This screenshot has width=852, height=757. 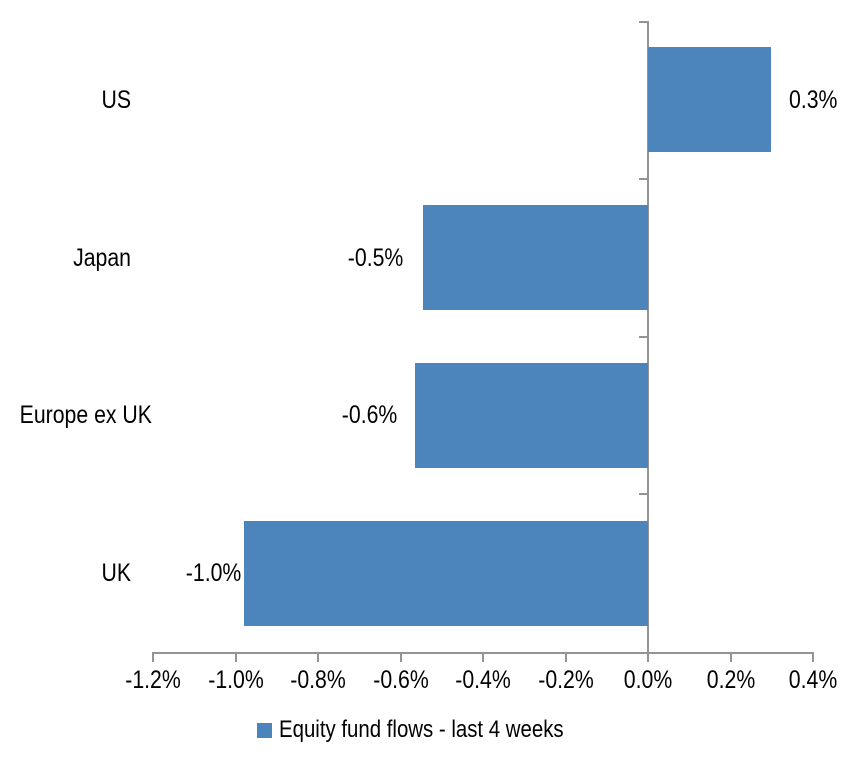 What do you see at coordinates (445, 573) in the screenshot?
I see `bar-uk` at bounding box center [445, 573].